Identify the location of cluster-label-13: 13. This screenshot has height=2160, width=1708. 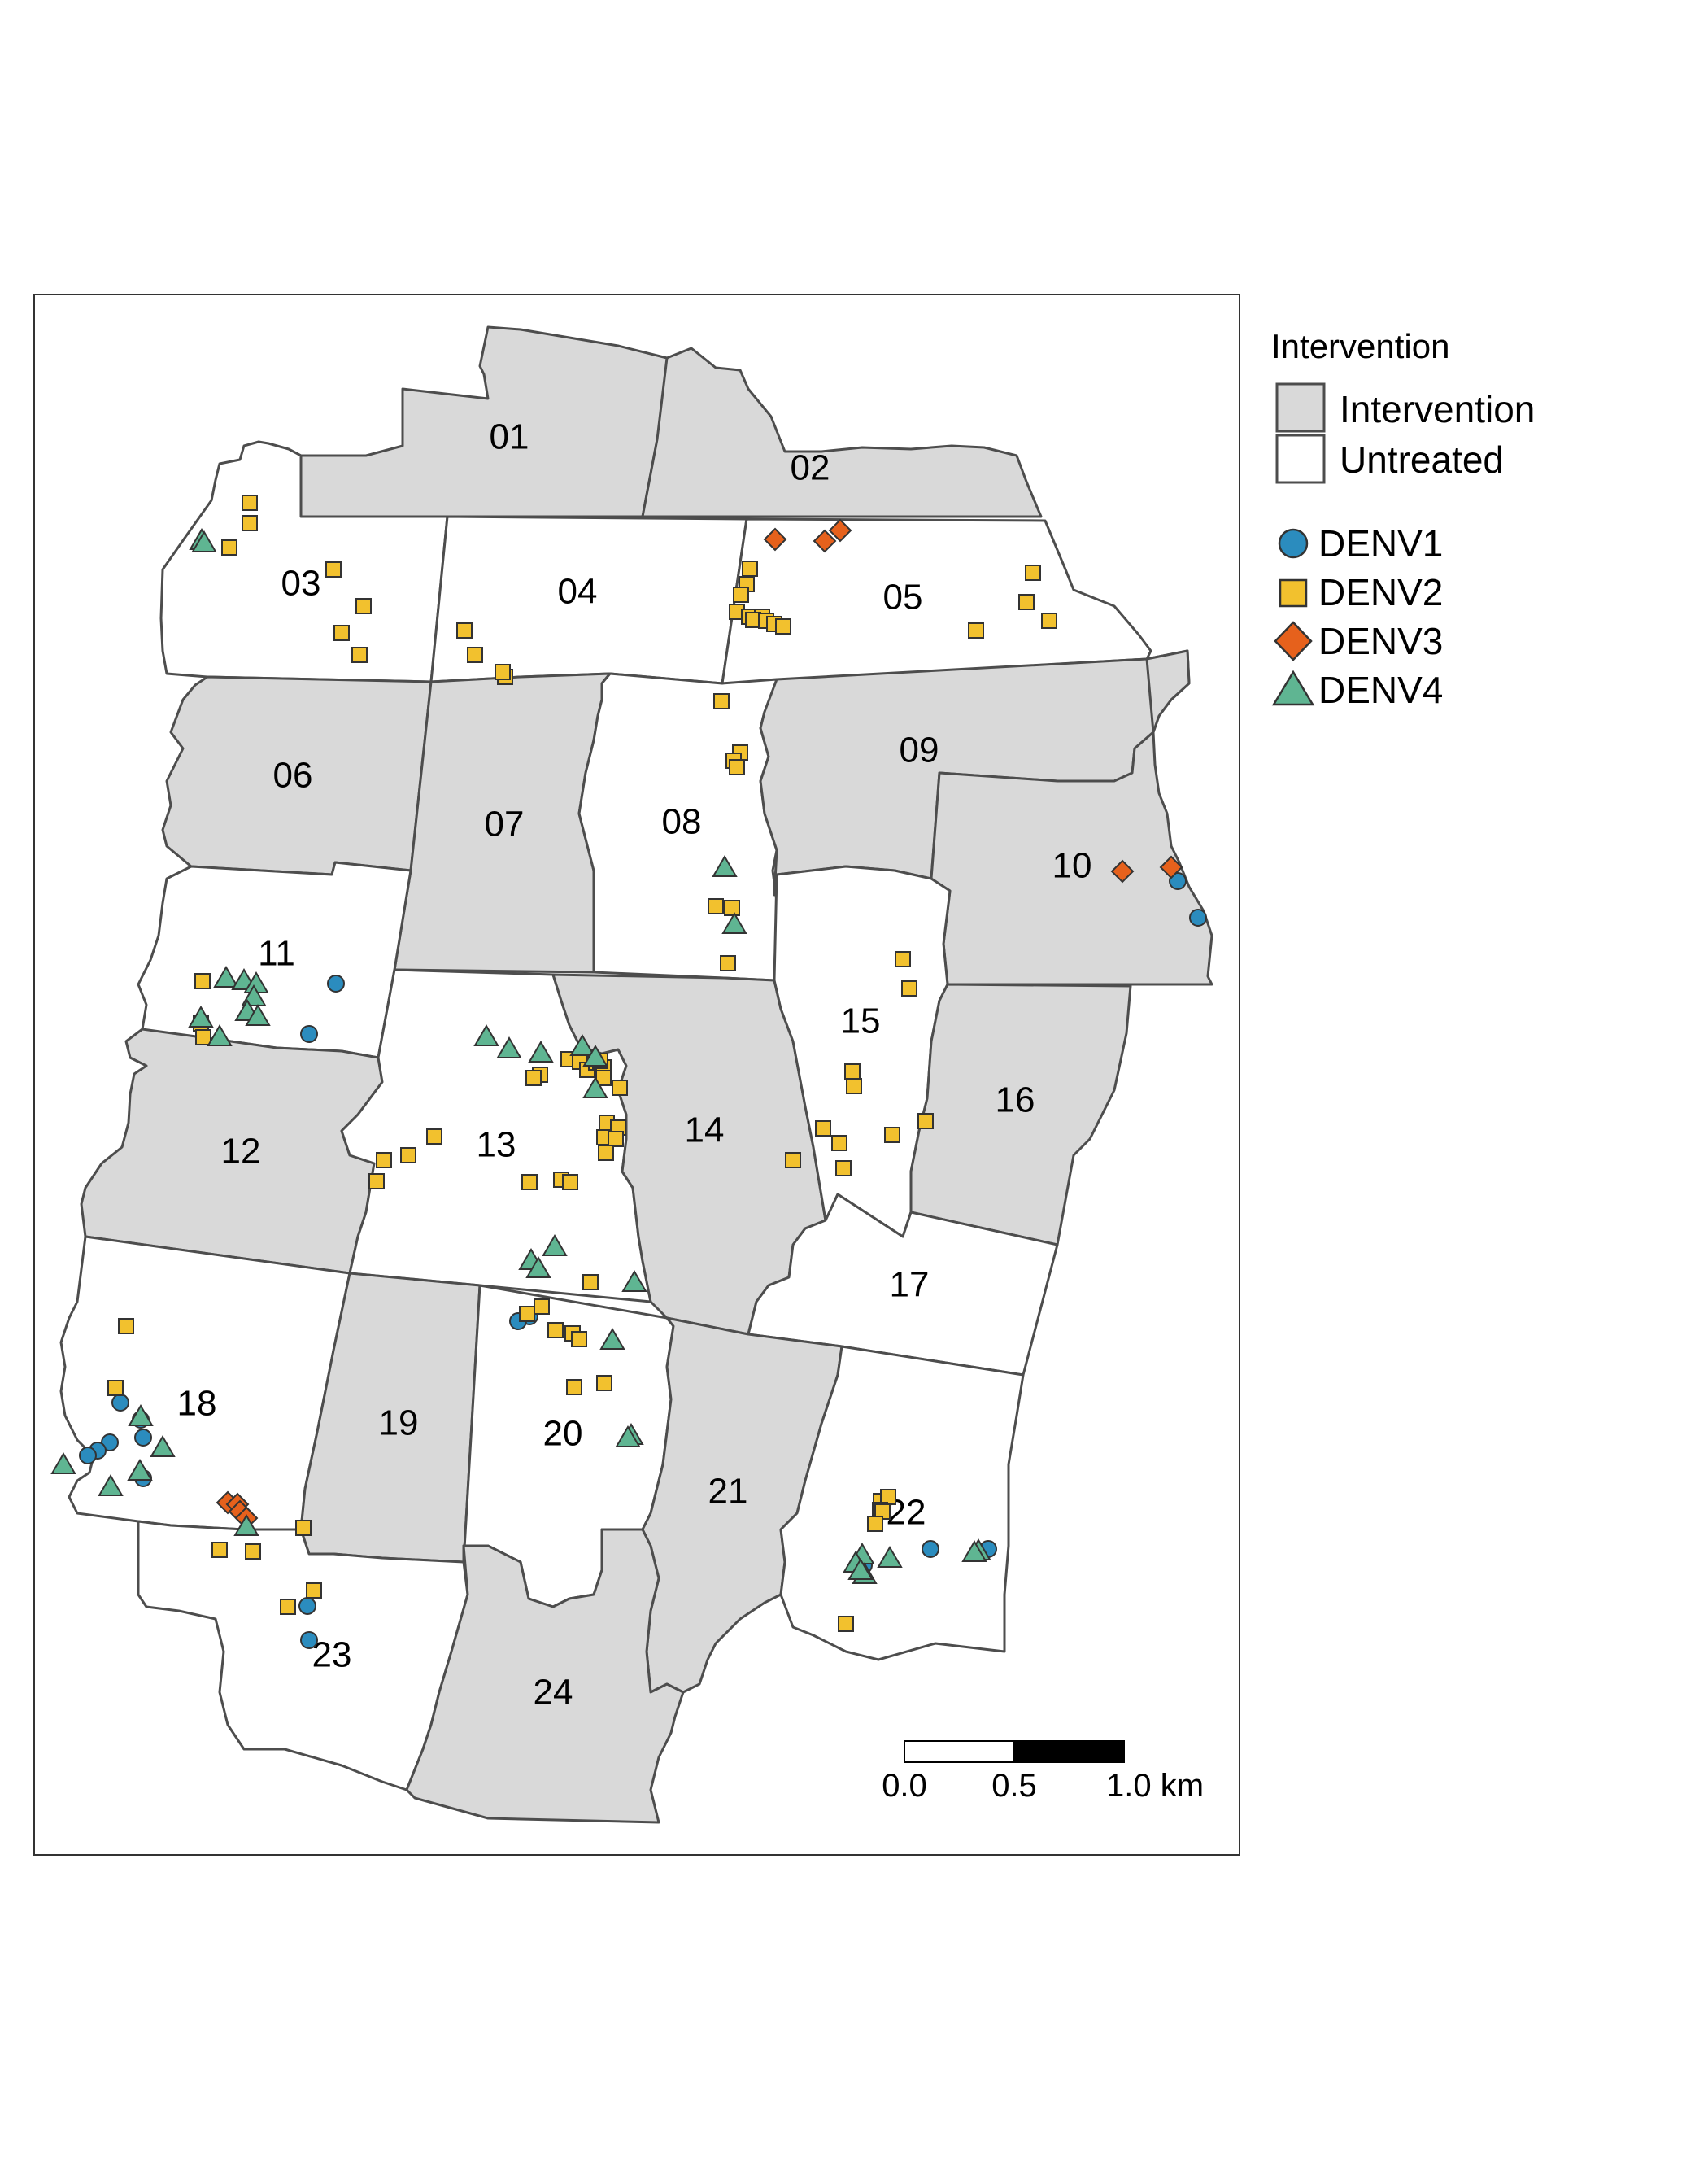
(496, 1145).